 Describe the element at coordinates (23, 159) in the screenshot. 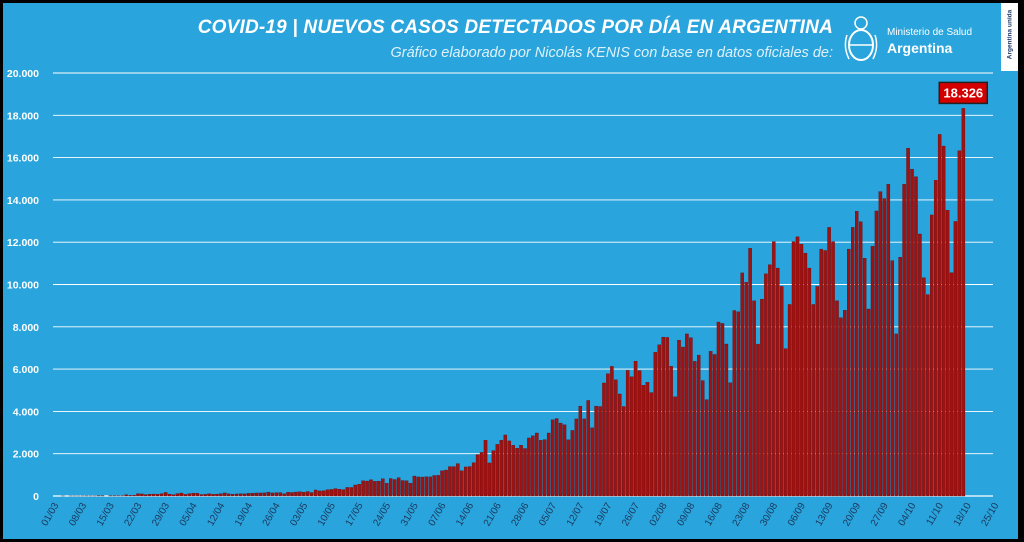

I see `y-tick-label: 16.000` at that location.